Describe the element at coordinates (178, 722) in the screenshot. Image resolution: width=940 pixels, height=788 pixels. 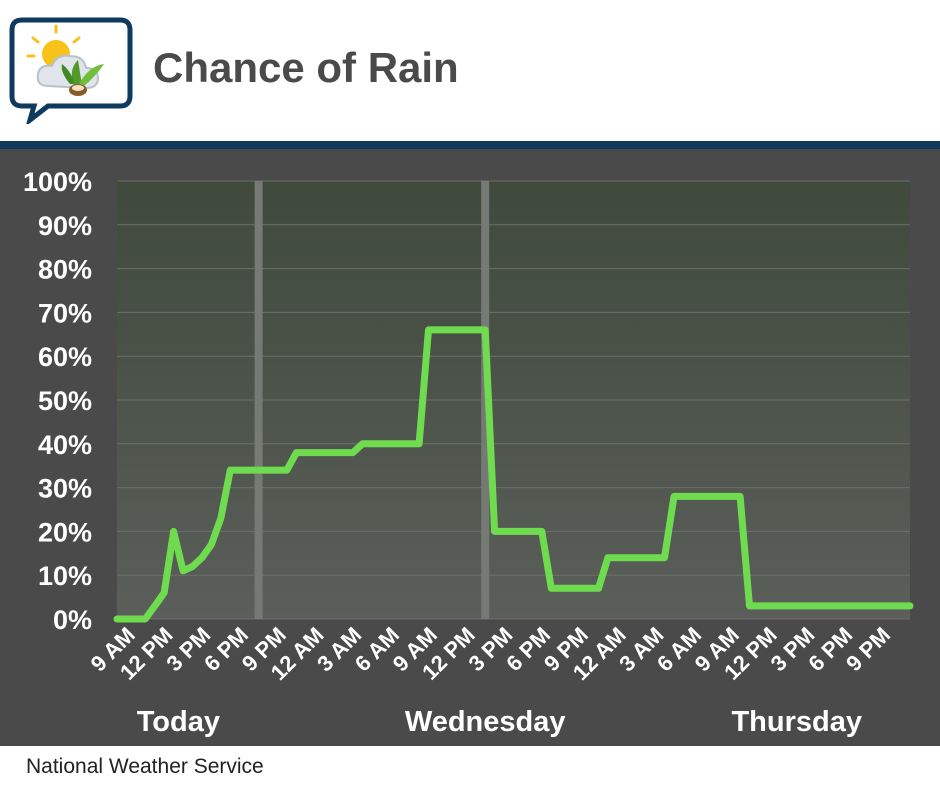
I see `day-label: Today` at that location.